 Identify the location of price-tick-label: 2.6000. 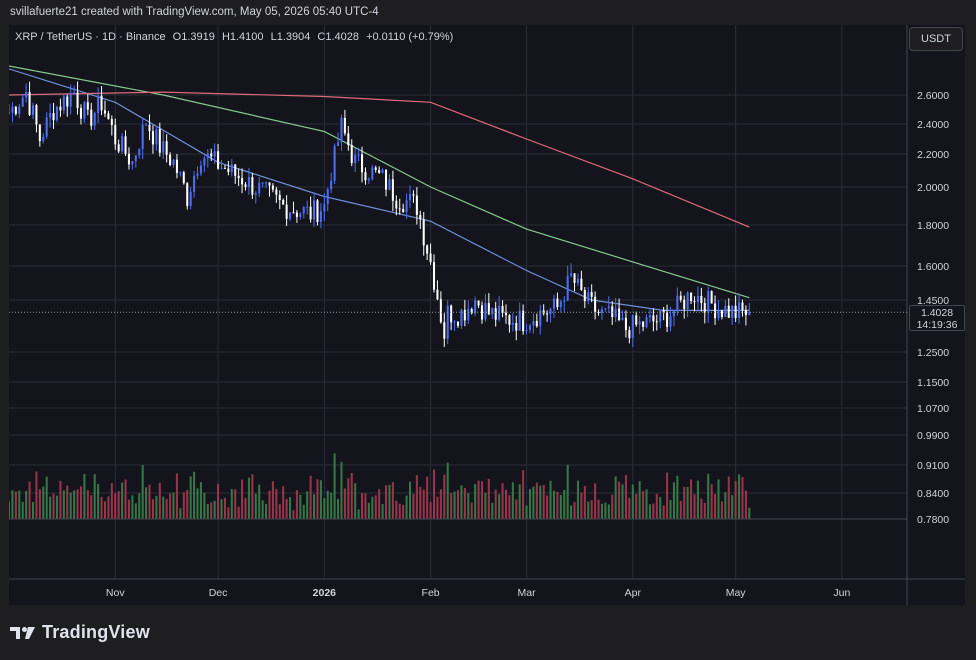
(933, 96).